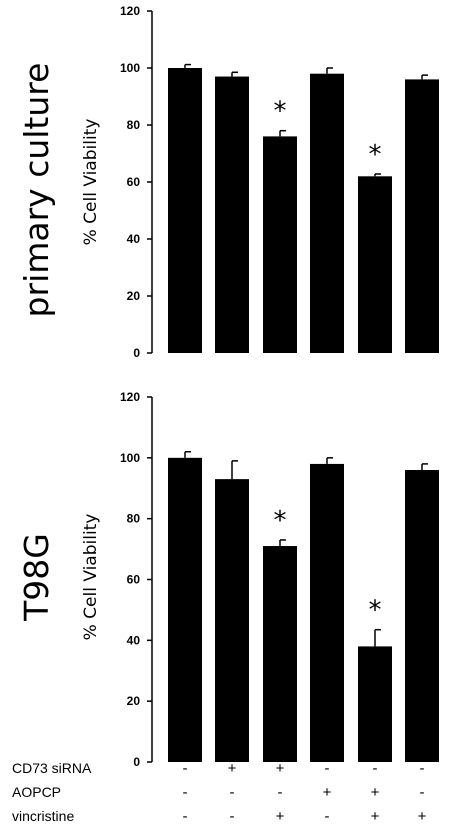  Describe the element at coordinates (375, 611) in the screenshot. I see `t98g-significance-5: *` at that location.